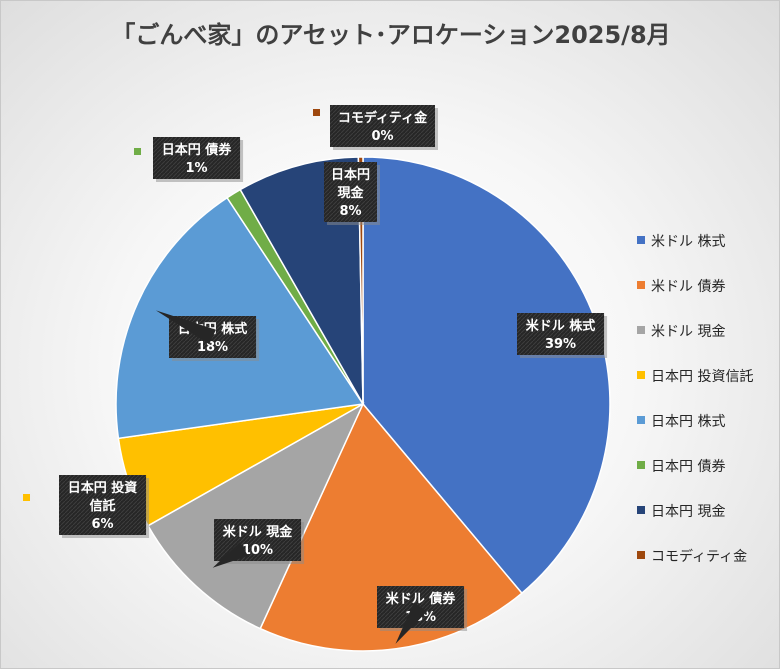 Image resolution: width=780 pixels, height=670 pixels. What do you see at coordinates (103, 488) in the screenshot?
I see `data-label-name: 日本円 投資` at bounding box center [103, 488].